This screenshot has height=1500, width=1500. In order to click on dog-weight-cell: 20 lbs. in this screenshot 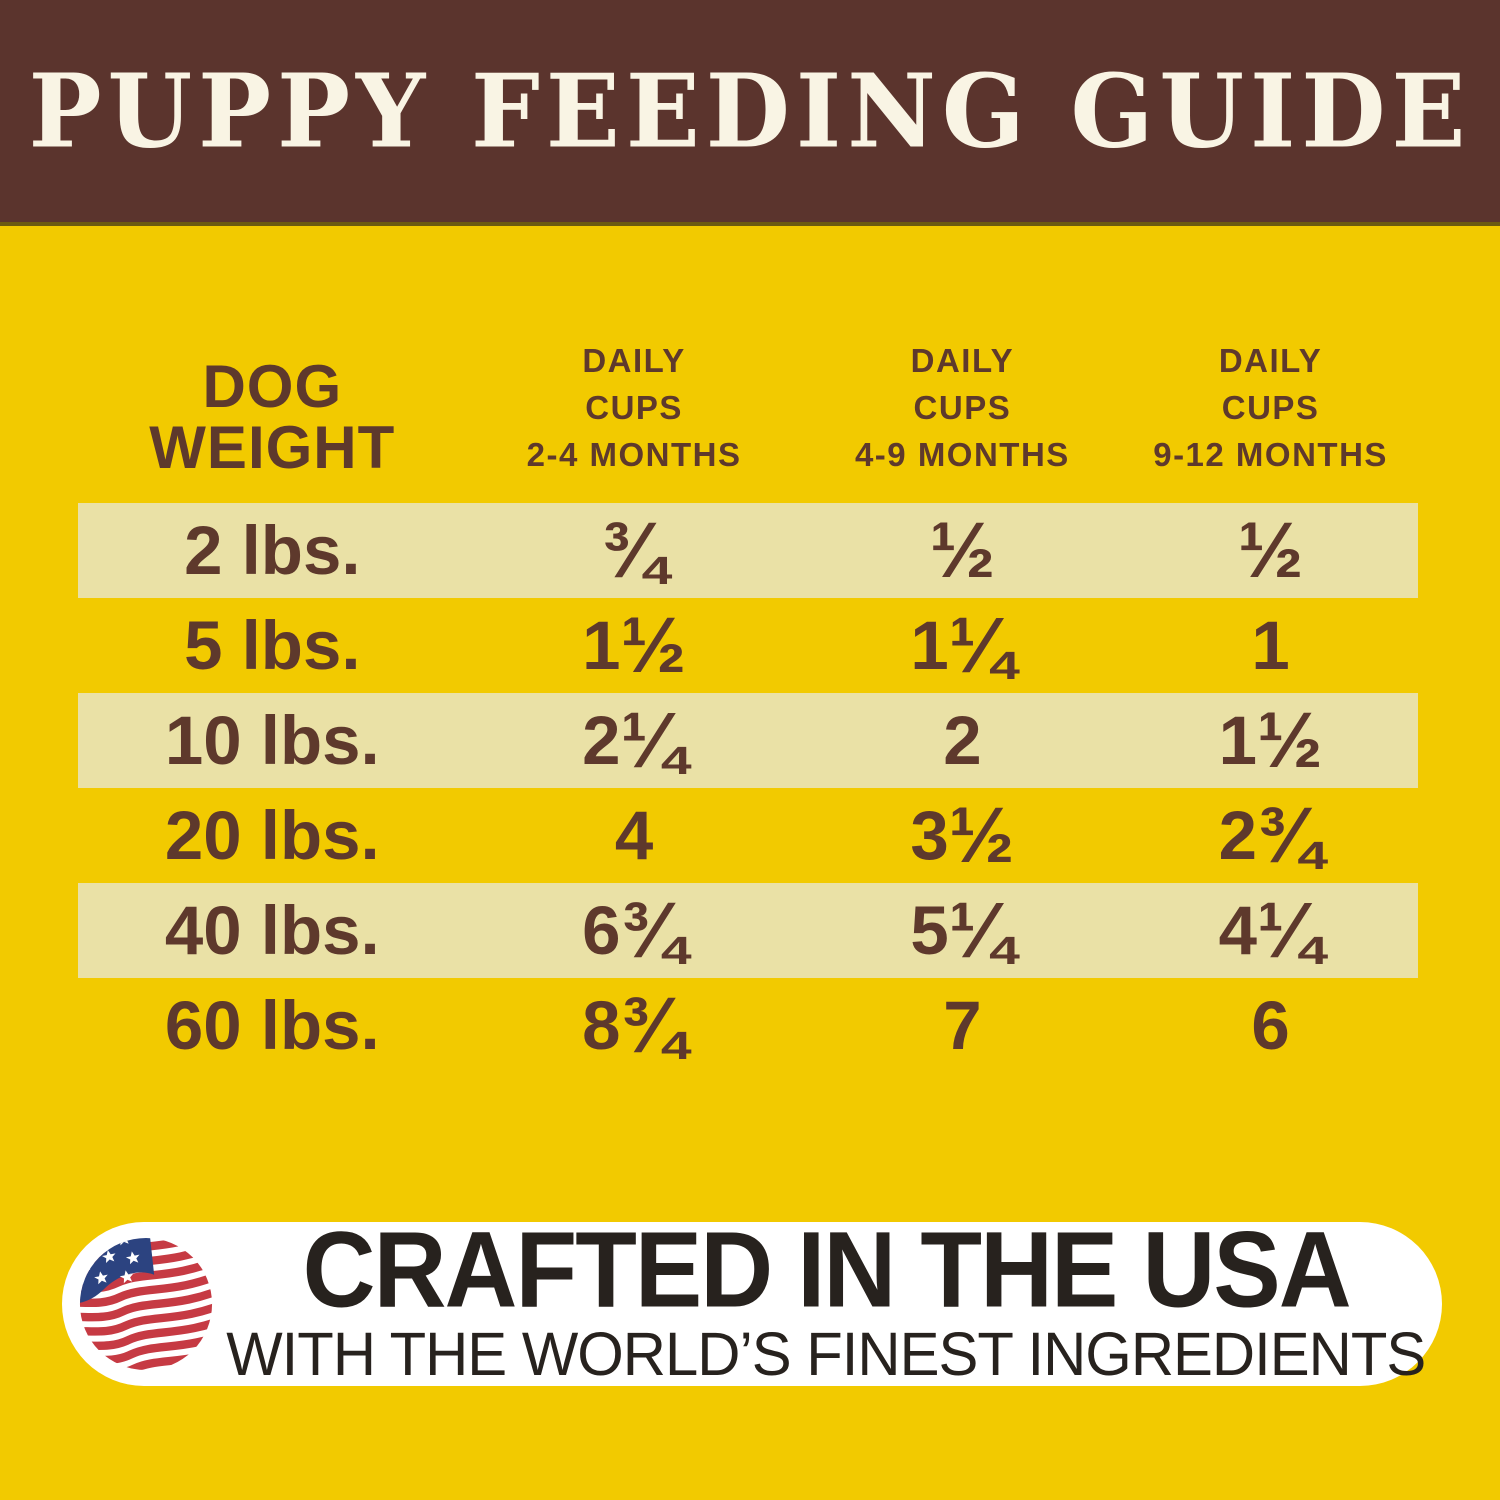, I will do `click(272, 835)`.